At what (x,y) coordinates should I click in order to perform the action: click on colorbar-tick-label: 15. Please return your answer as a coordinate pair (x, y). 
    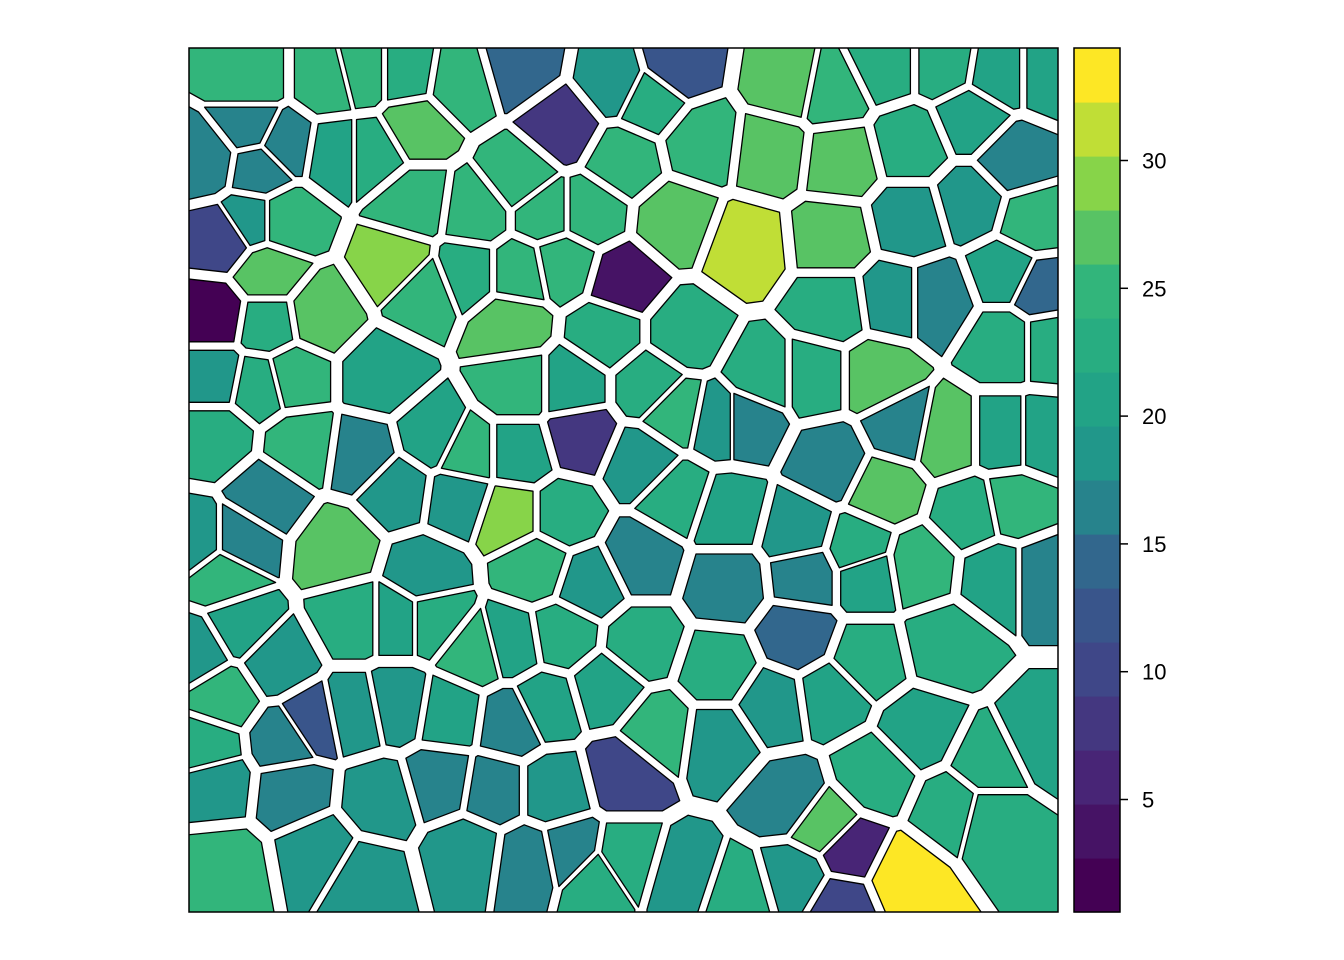
    Looking at the image, I should click on (1154, 544).